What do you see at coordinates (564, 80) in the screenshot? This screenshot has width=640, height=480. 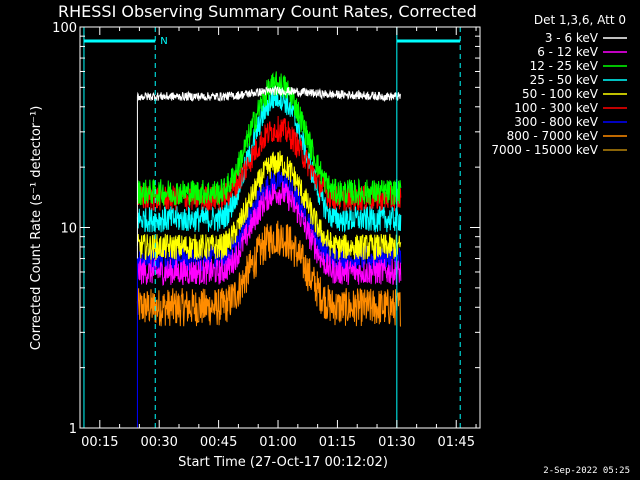 I see `legend-label: 25 - 50 keV` at bounding box center [564, 80].